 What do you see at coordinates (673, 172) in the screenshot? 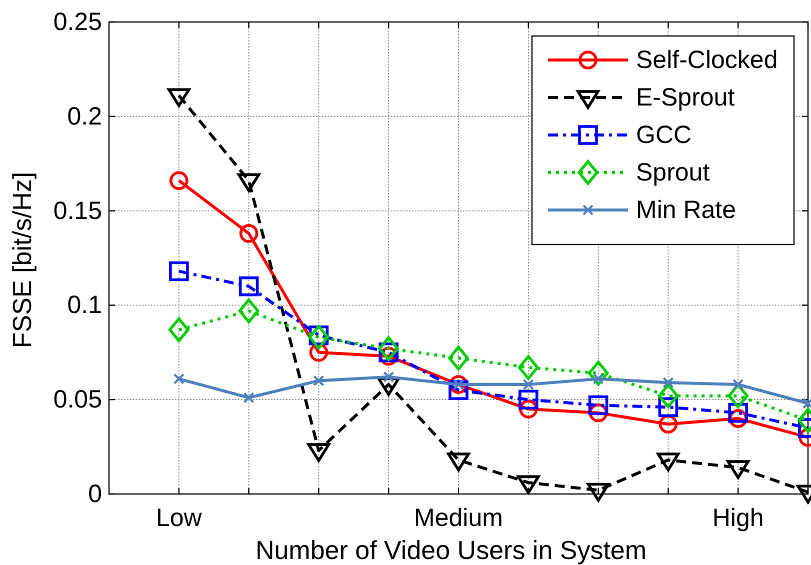
I see `legend-label: Sprout` at bounding box center [673, 172].